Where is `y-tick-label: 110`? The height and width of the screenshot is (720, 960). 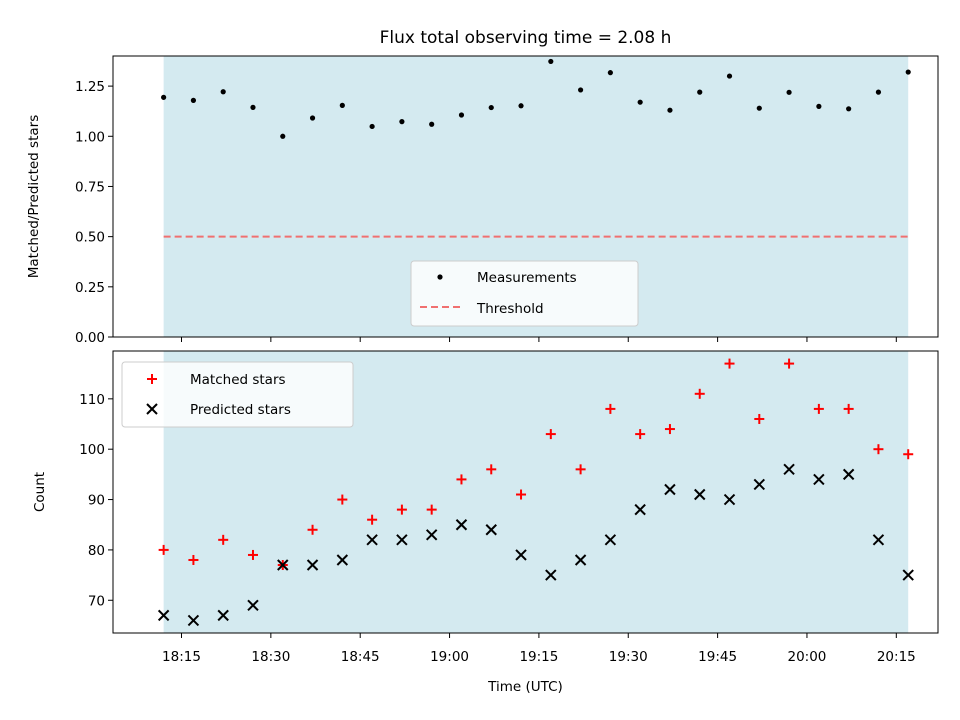 y-tick-label: 110 is located at coordinates (92, 400).